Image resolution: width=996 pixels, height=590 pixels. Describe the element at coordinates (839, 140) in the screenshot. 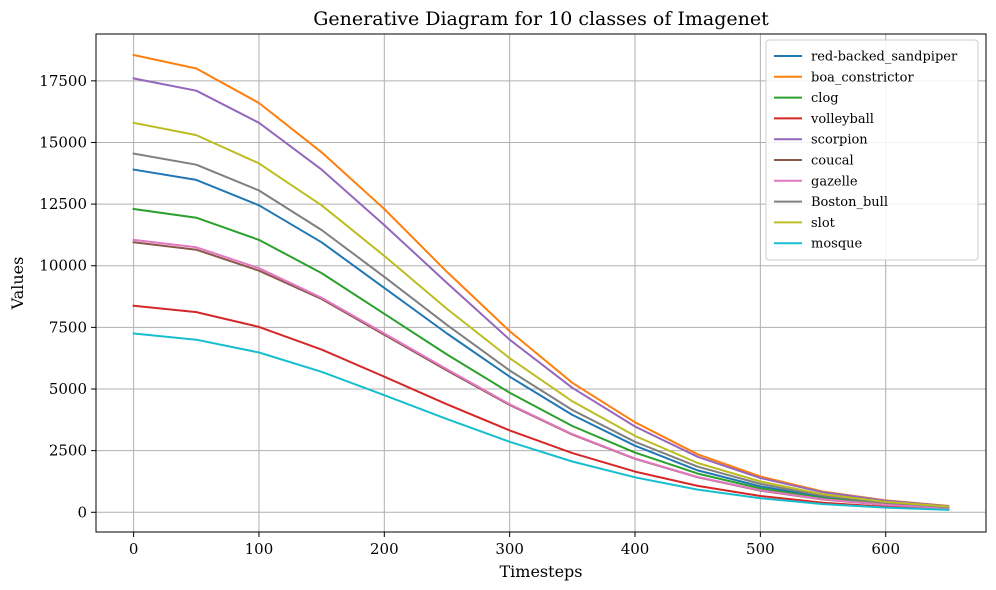

I see `legend-label: scorpion` at that location.